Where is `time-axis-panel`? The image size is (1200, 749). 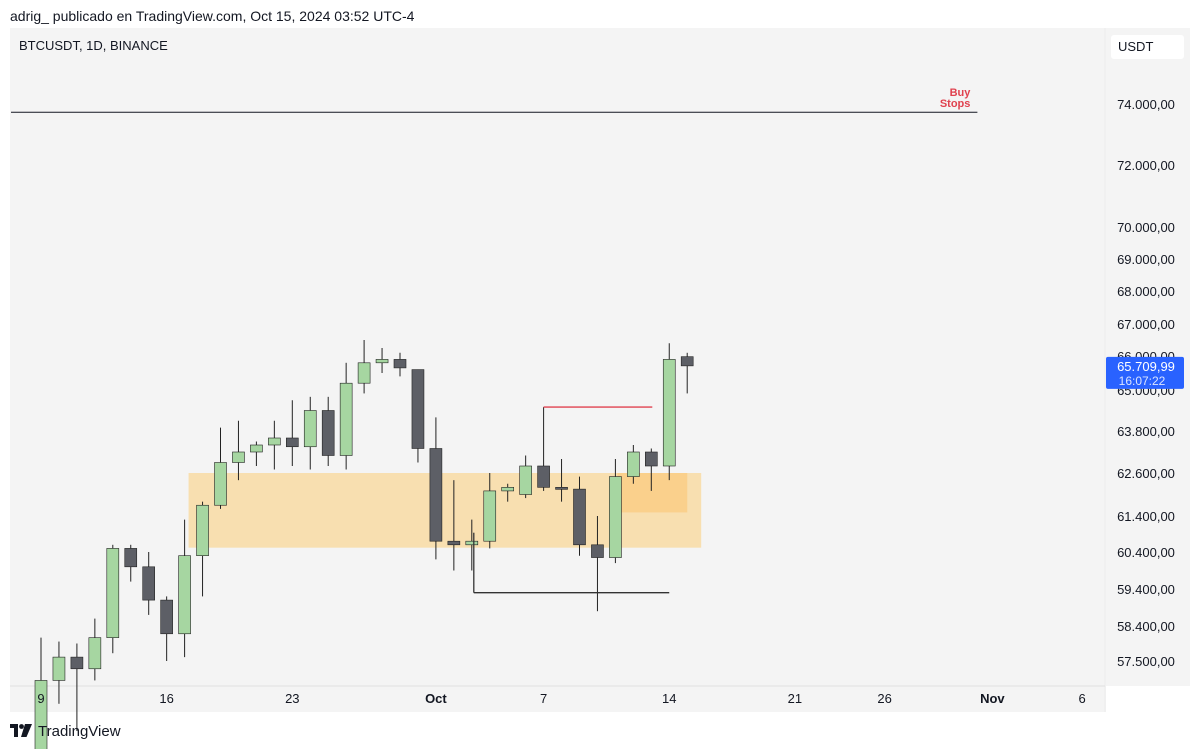 time-axis-panel is located at coordinates (557, 699).